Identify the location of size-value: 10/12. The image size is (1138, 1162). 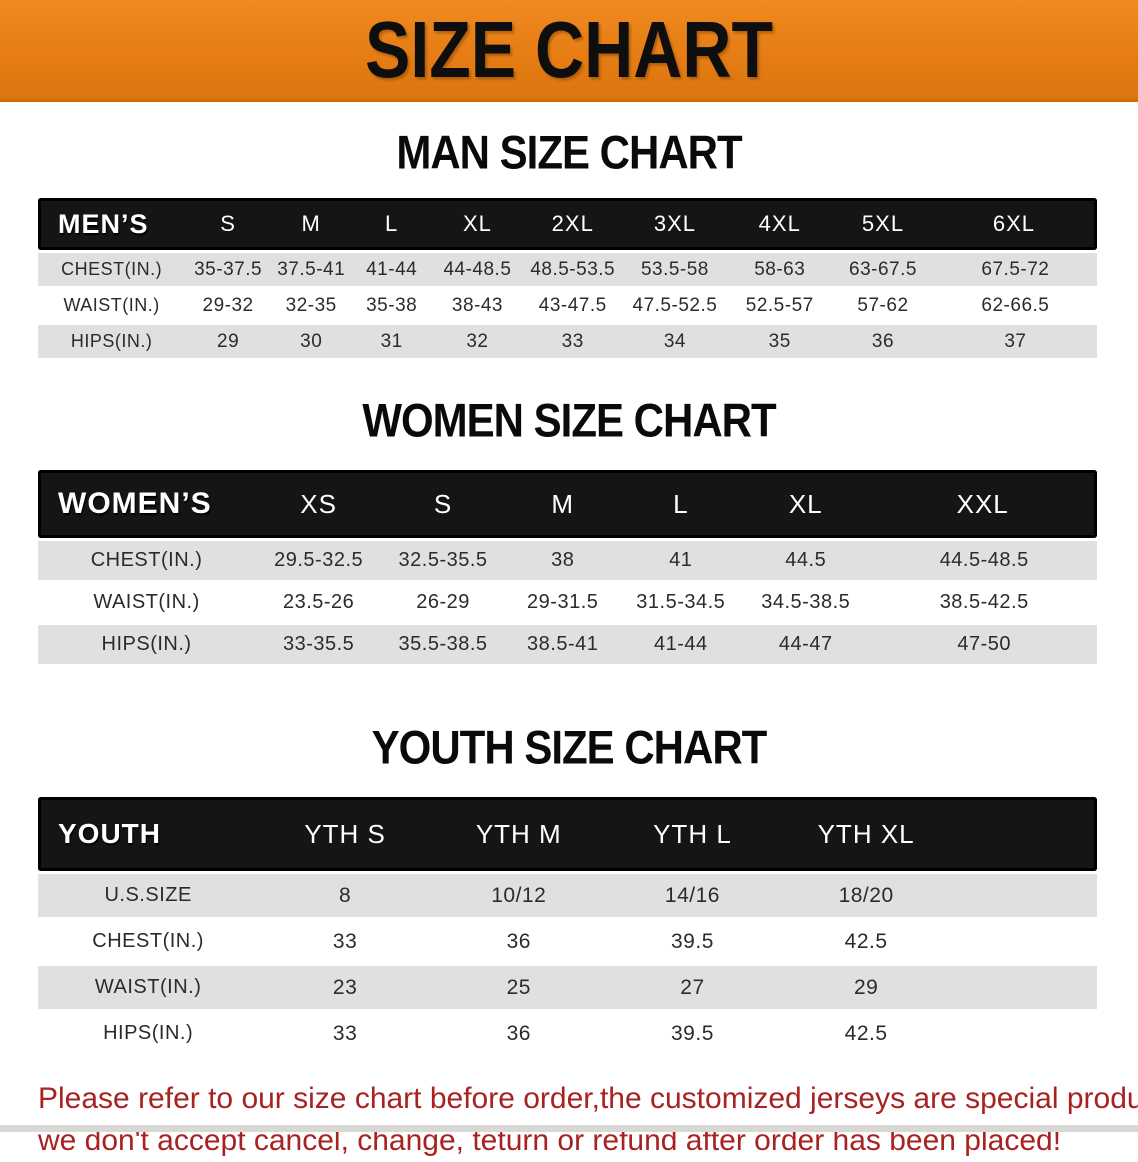
(518, 895).